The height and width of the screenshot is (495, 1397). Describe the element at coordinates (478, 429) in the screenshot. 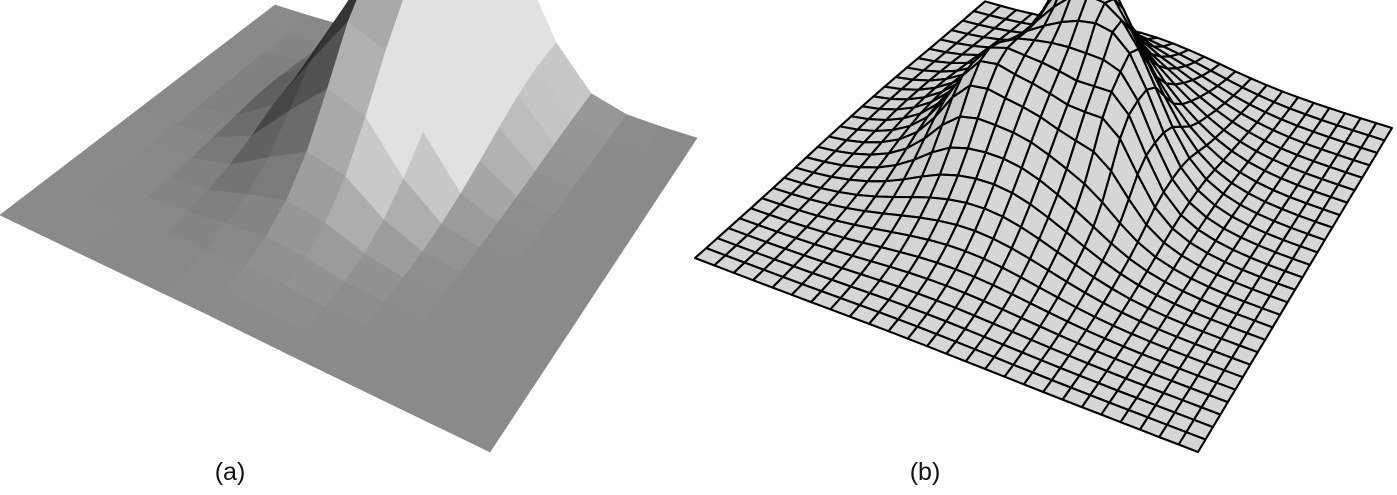

I see `surface-facet` at that location.